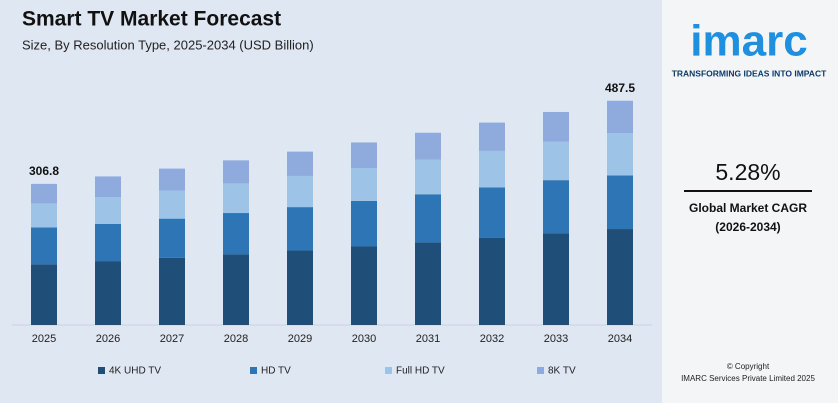  What do you see at coordinates (747, 227) in the screenshot?
I see `cagr-period: (2026-2034)` at bounding box center [747, 227].